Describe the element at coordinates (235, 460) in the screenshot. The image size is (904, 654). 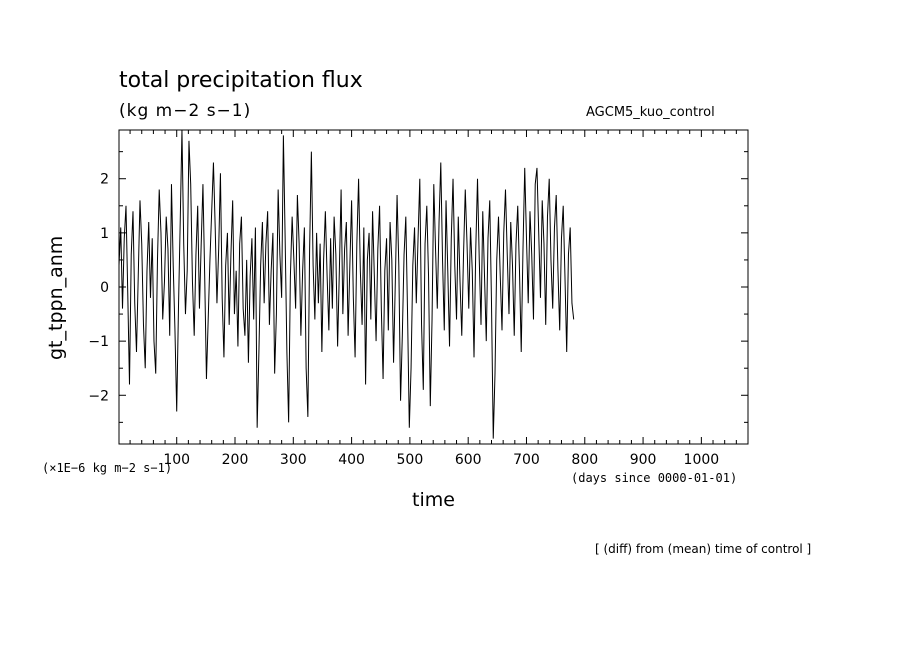
I see `x-tick-label: 200` at that location.